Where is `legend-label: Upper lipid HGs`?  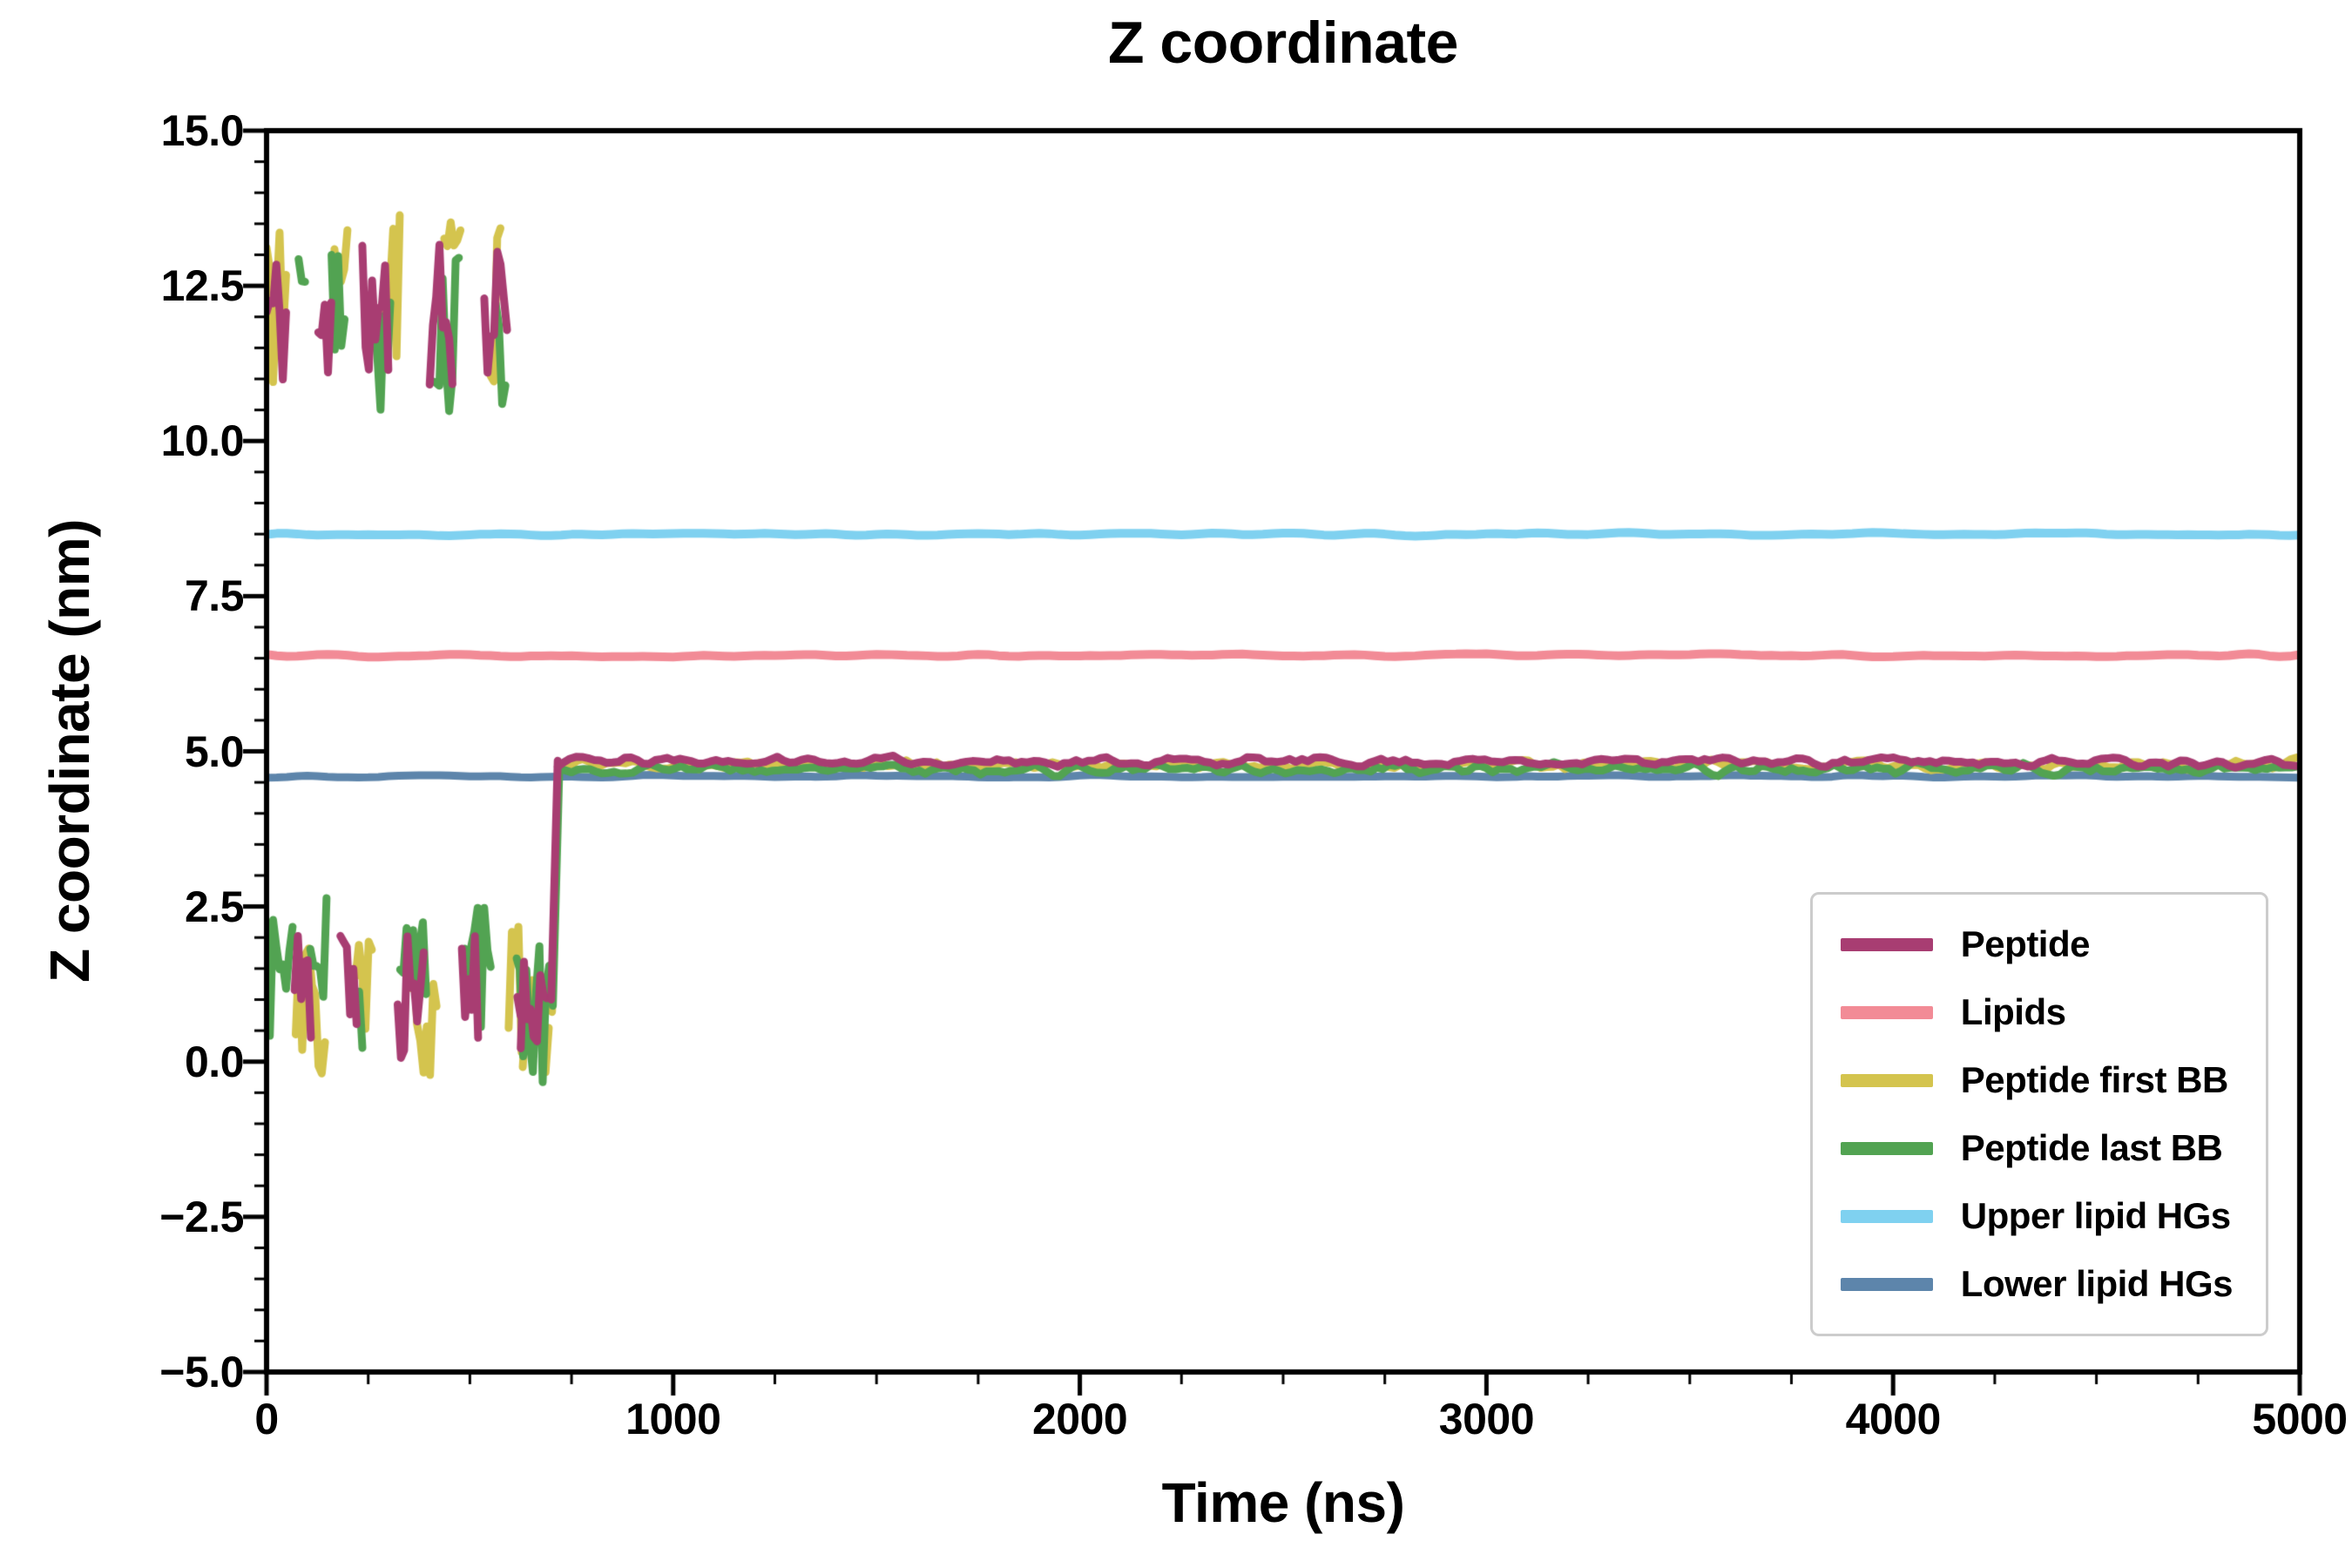 legend-label: Upper lipid HGs is located at coordinates (2095, 1215).